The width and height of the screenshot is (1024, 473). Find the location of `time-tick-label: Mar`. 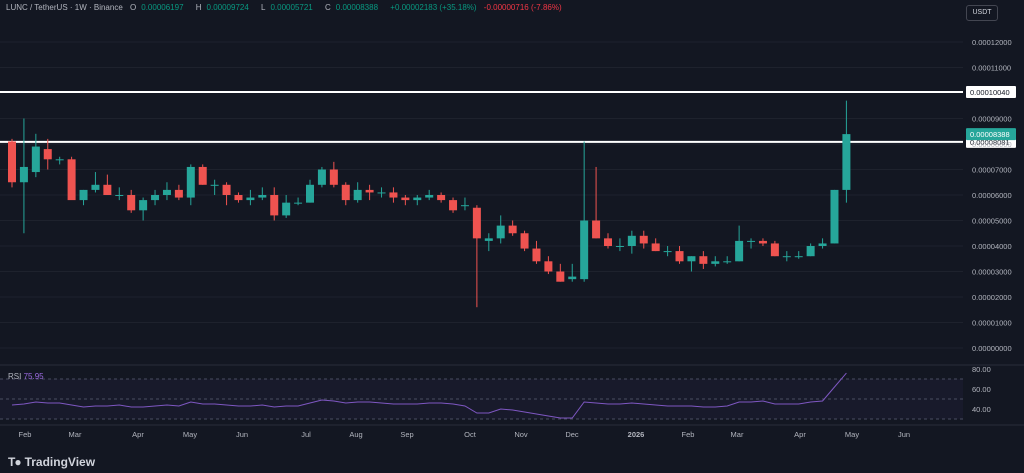

time-tick-label: Mar is located at coordinates (737, 434).